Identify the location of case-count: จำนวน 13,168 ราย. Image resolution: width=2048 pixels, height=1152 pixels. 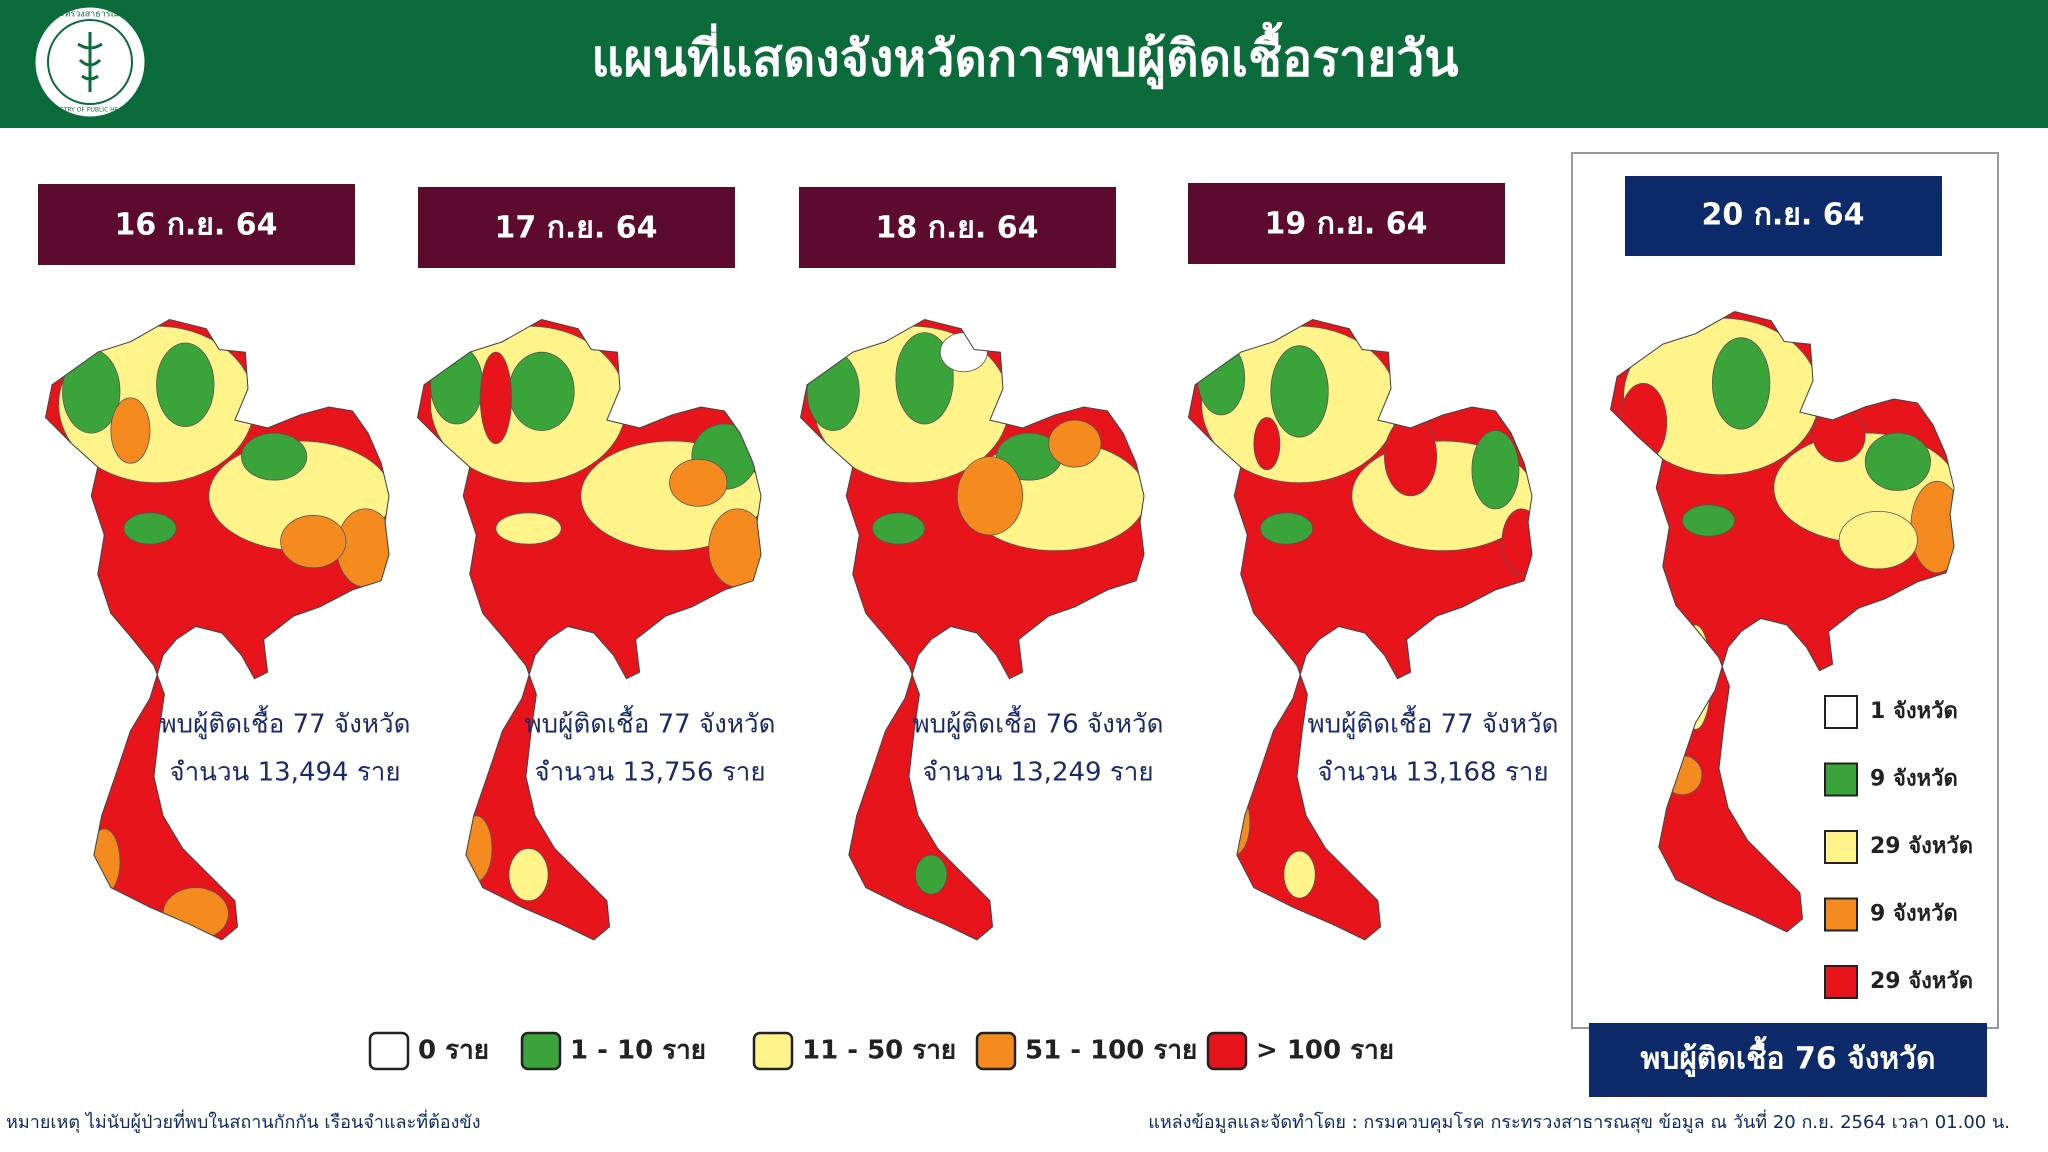
(1432, 773).